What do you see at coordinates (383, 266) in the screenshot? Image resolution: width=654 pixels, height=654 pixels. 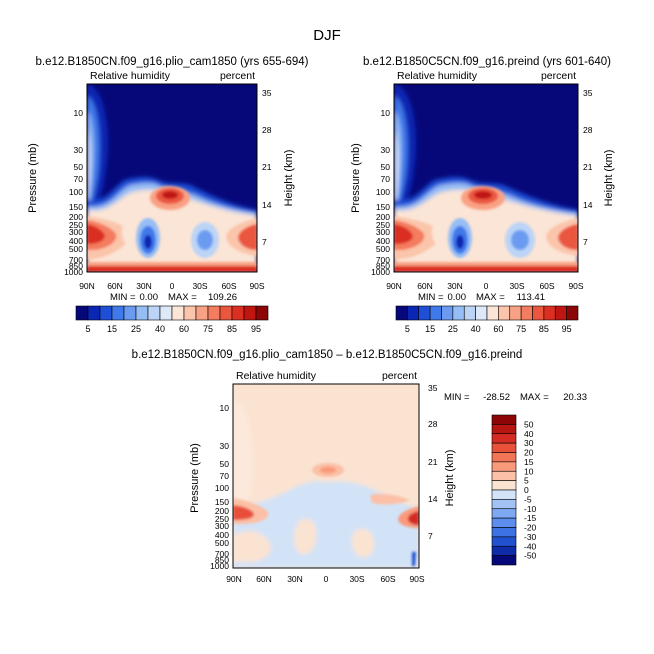 I see `y-tick-label: 850` at bounding box center [383, 266].